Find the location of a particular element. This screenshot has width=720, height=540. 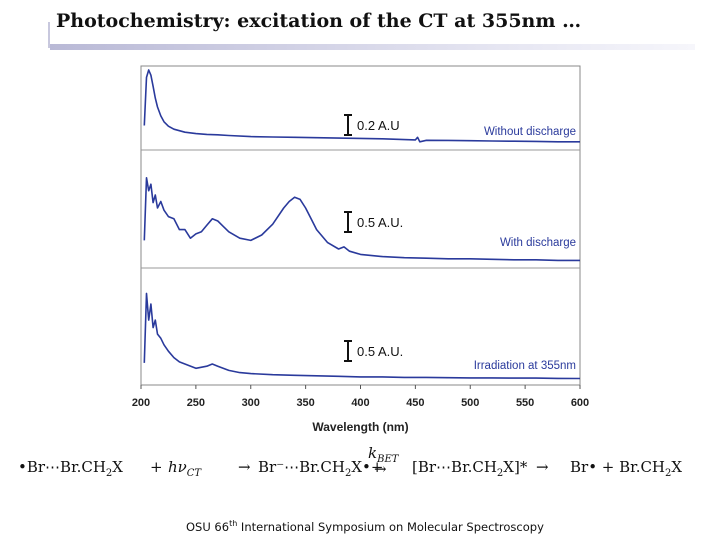

x-tick-label: 500 is located at coordinates (470, 403).